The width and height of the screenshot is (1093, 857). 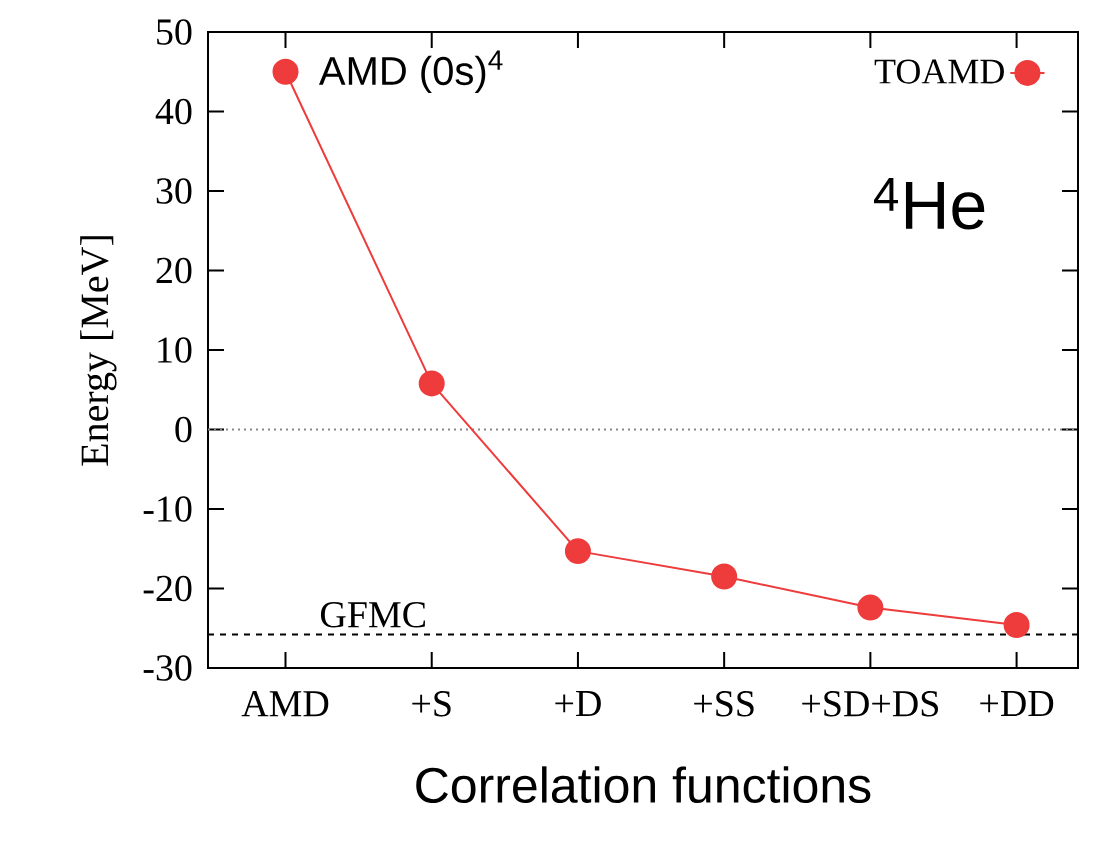 I want to click on x-axis-title: Correlation functions, so click(x=643, y=785).